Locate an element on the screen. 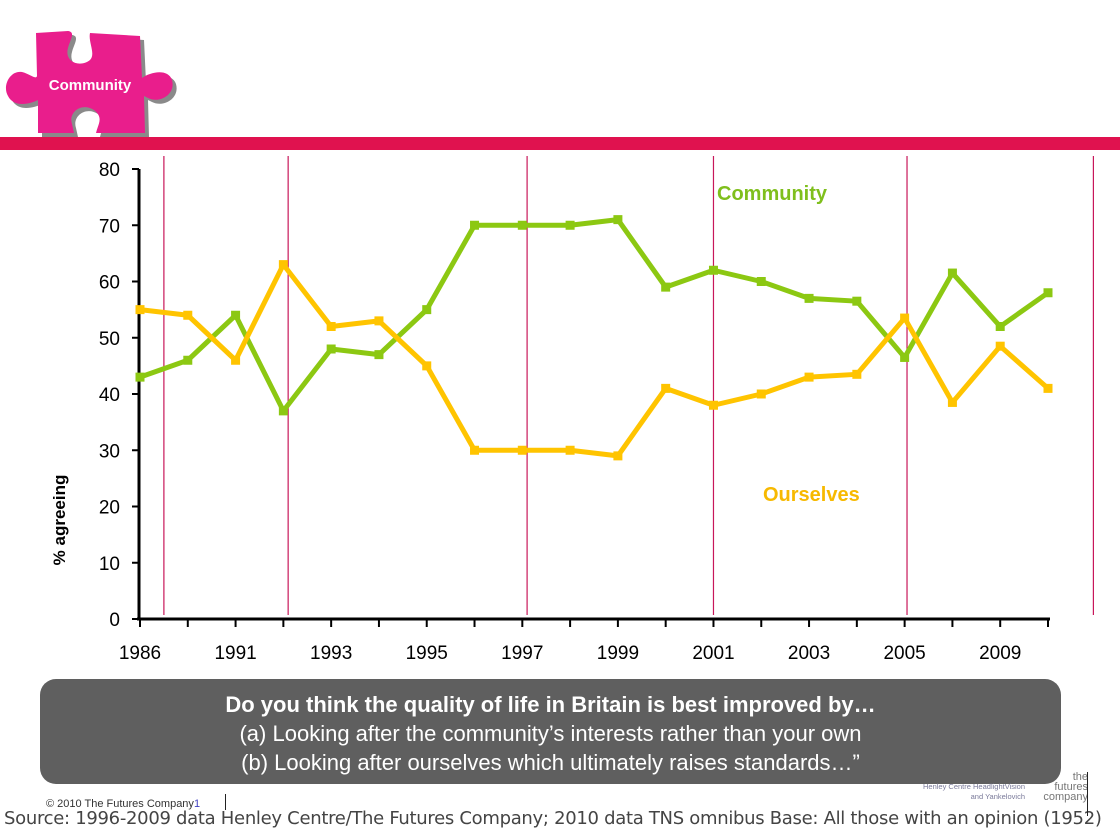  x-tick-label: 2005 is located at coordinates (904, 653).